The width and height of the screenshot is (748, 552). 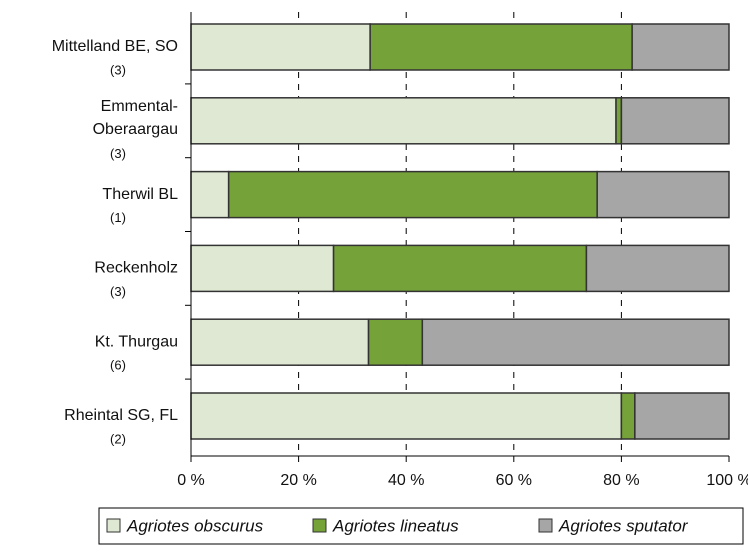 I want to click on x-tick-label: 0 %, so click(x=191, y=480).